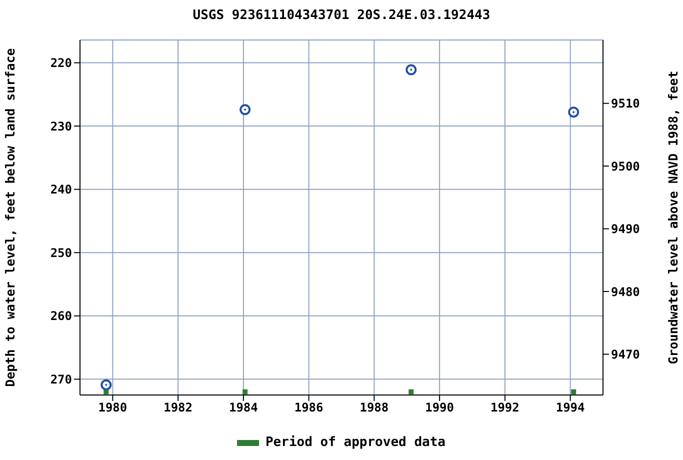  Describe the element at coordinates (61, 316) in the screenshot. I see `y-tick-label: 260` at that location.